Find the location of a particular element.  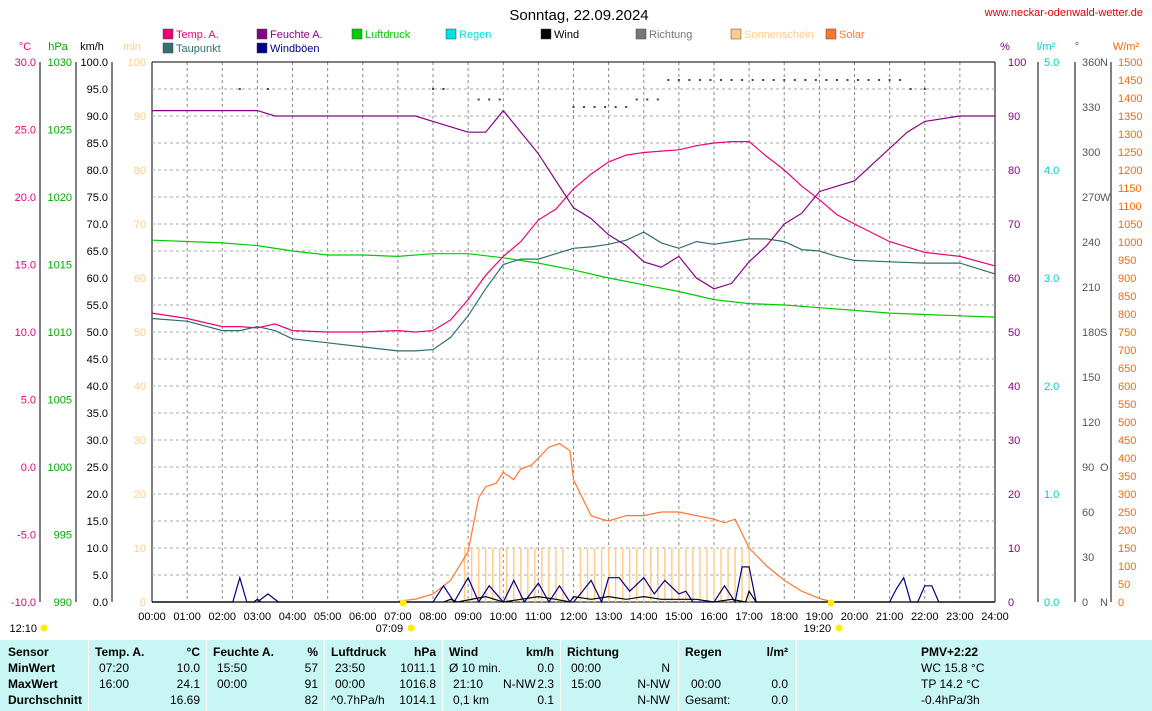

temp-unit: °C is located at coordinates (193, 652).